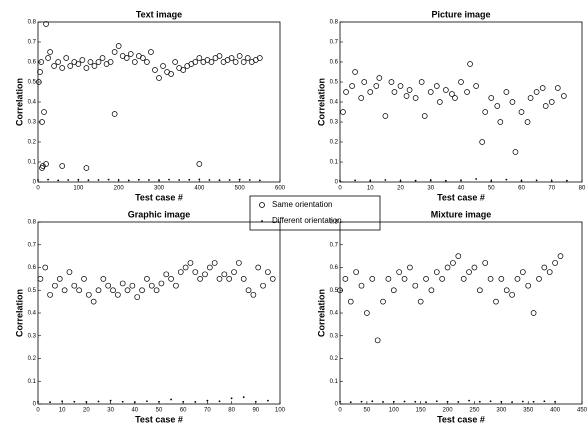 The image size is (587, 428). What do you see at coordinates (159, 14) in the screenshot?
I see `chart-title: Text image` at bounding box center [159, 14].